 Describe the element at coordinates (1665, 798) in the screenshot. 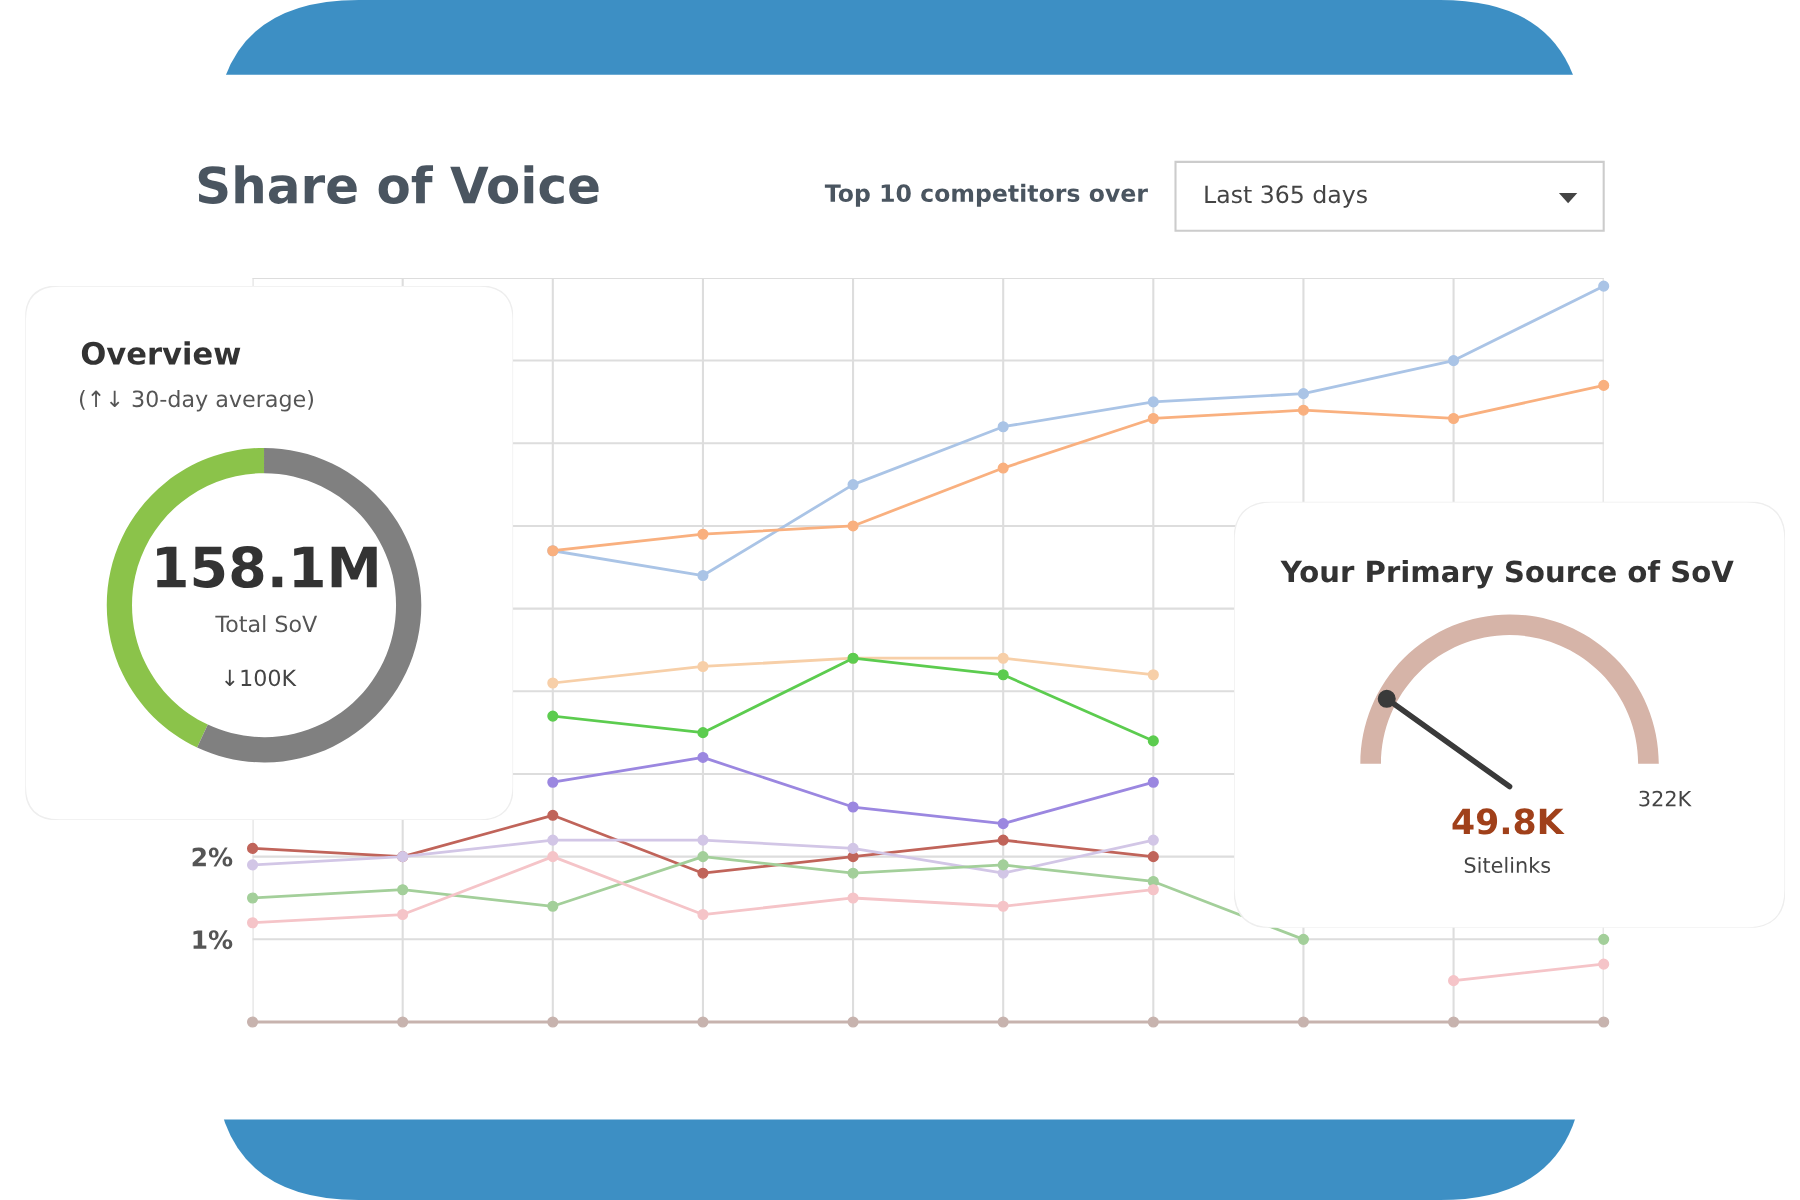

I see `data-label: 322K` at that location.